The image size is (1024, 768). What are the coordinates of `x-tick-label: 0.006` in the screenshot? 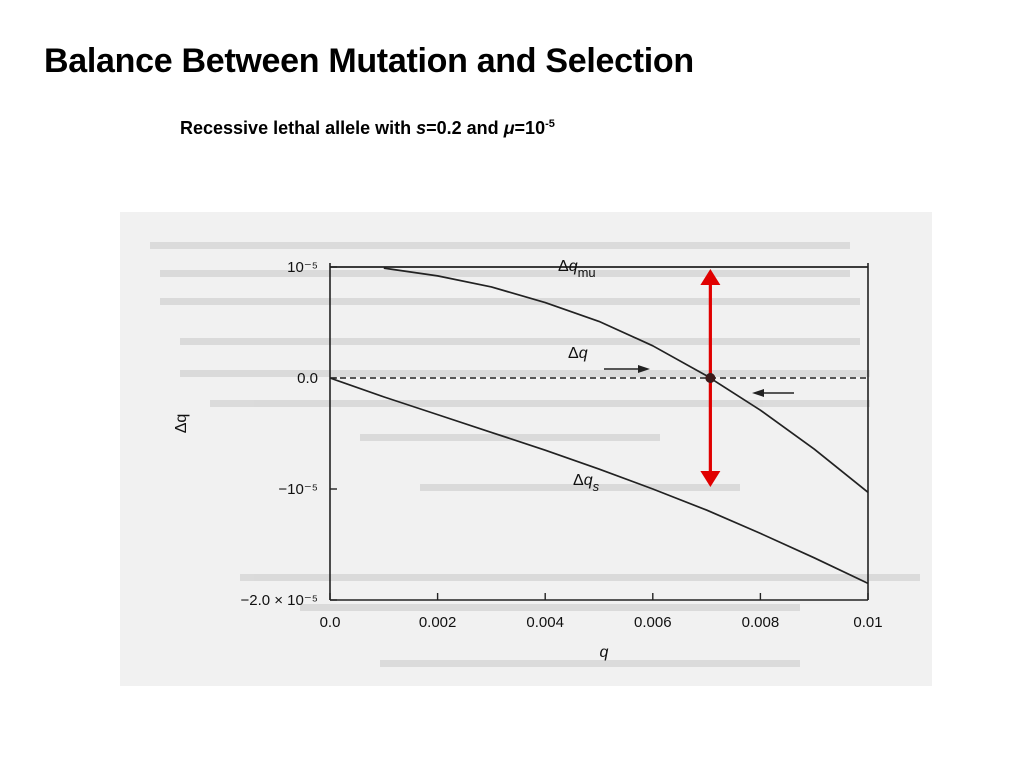 It's located at (653, 622).